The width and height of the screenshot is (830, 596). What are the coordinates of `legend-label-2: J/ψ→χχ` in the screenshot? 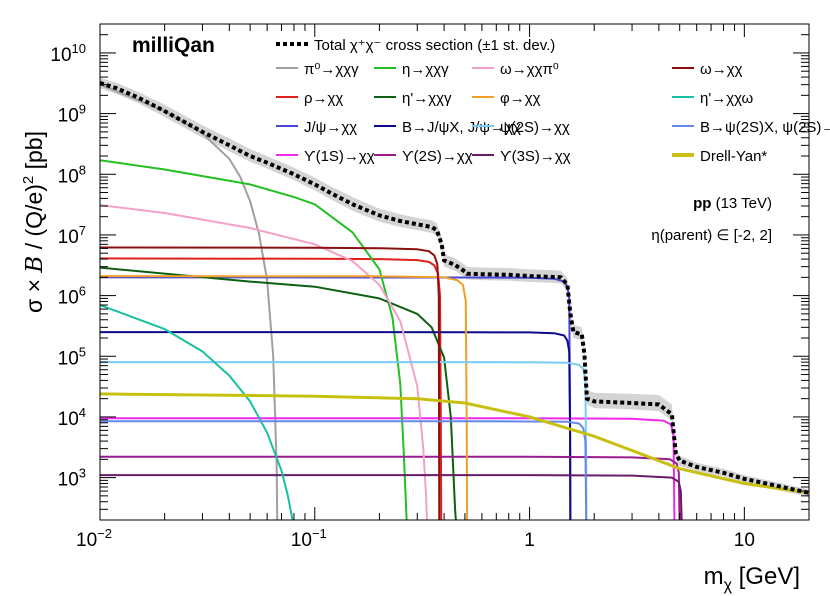 It's located at (330, 127).